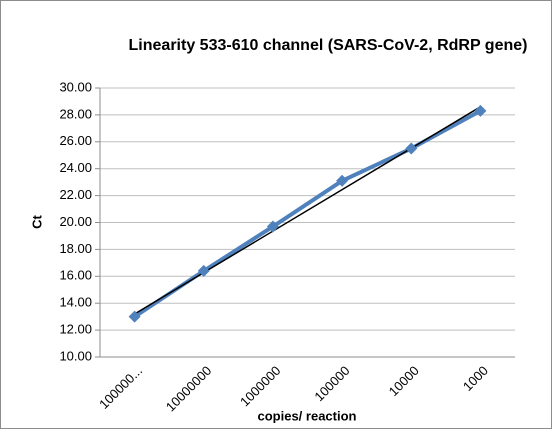 This screenshot has height=429, width=552. I want to click on y-tick-label: 20.00, so click(75, 221).